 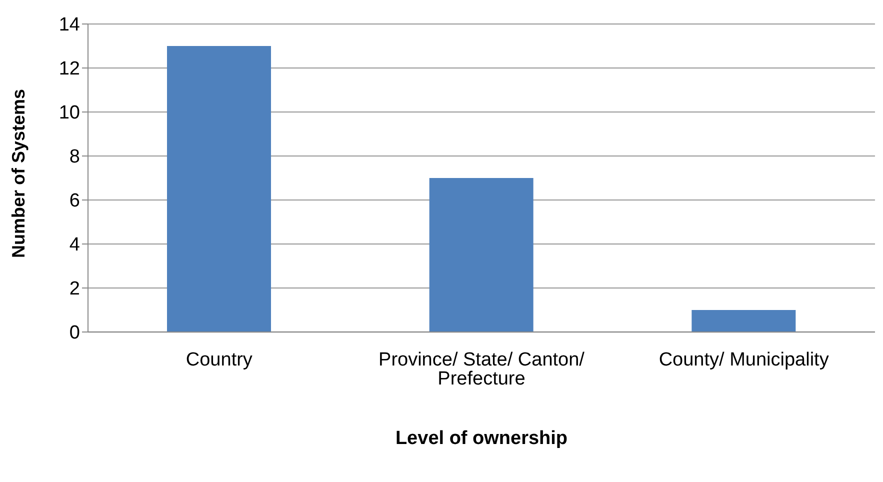 I want to click on y-tick-label: 4, so click(x=74, y=245).